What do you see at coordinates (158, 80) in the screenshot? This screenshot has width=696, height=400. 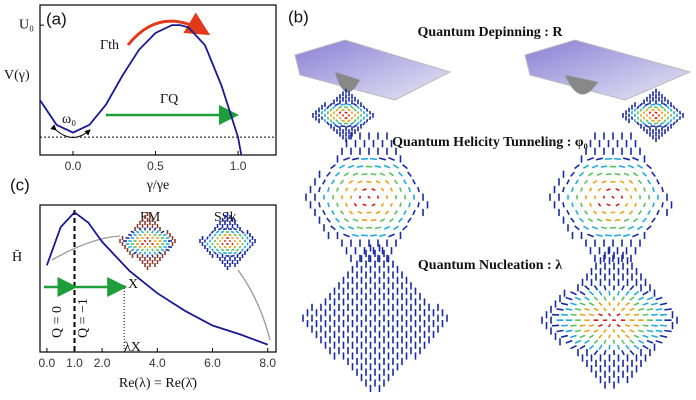 I see `plot-frame` at bounding box center [158, 80].